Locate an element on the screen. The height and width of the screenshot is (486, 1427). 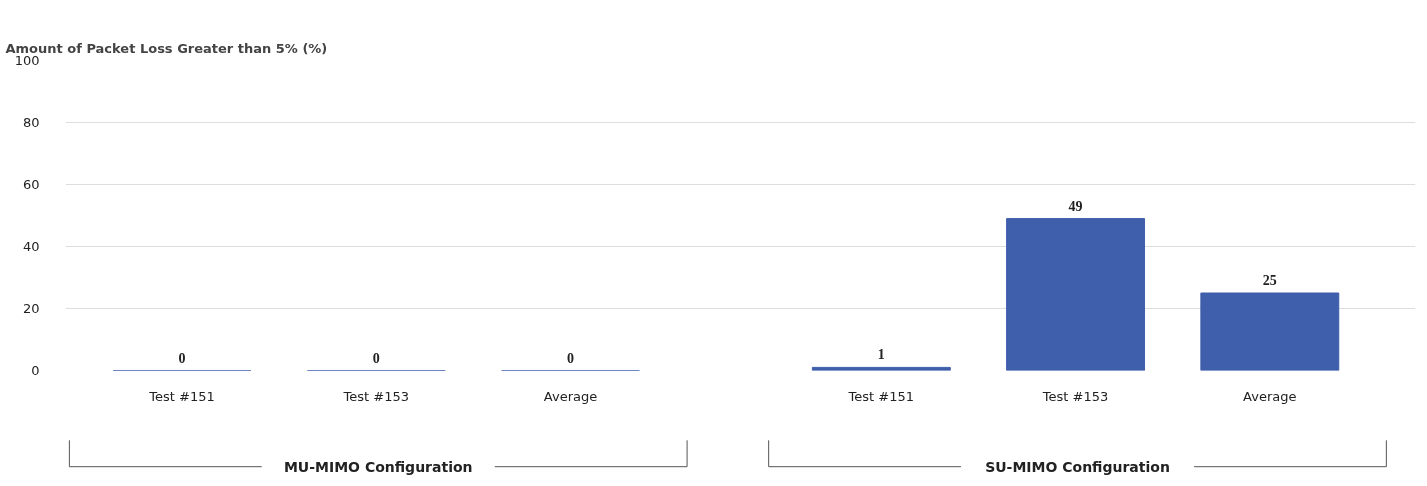
y-tick-label: 20 is located at coordinates (31, 308).